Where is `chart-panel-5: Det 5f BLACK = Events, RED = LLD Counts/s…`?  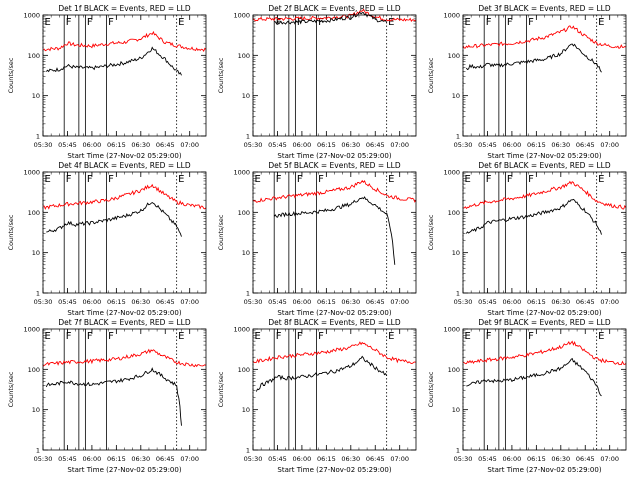
chart-panel-5: Det 5f BLACK = Events, RED = LLD Counts/s… is located at coordinates (317, 239).